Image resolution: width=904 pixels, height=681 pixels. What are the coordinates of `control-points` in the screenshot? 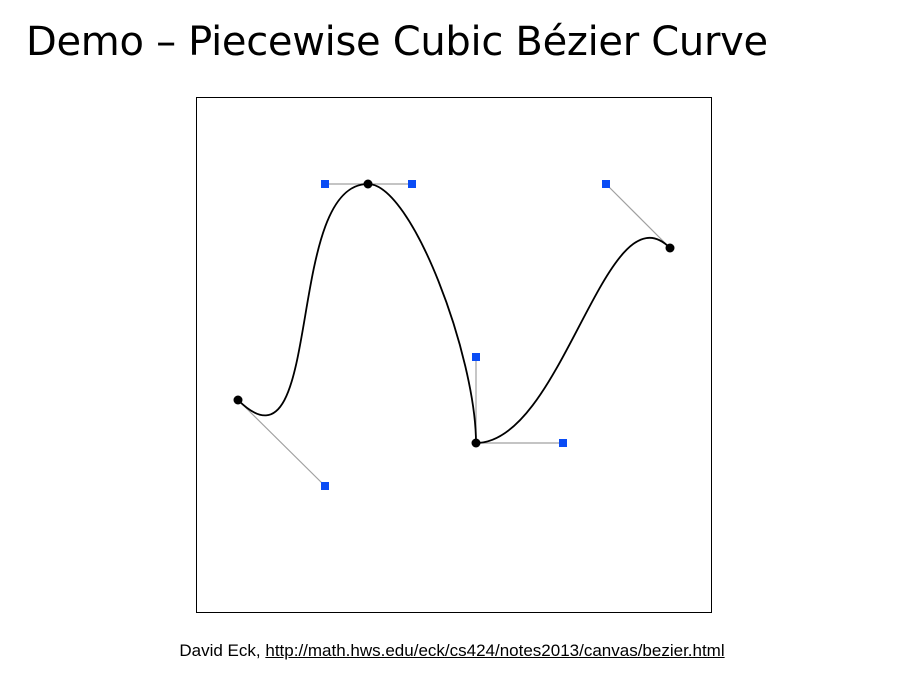 It's located at (465, 335).